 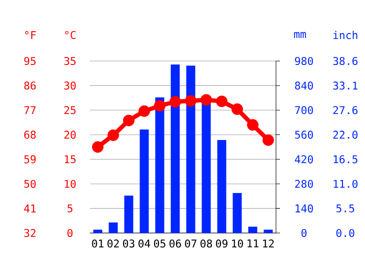 What do you see at coordinates (300, 35) in the screenshot?
I see `y2-axis-title: mm` at bounding box center [300, 35].